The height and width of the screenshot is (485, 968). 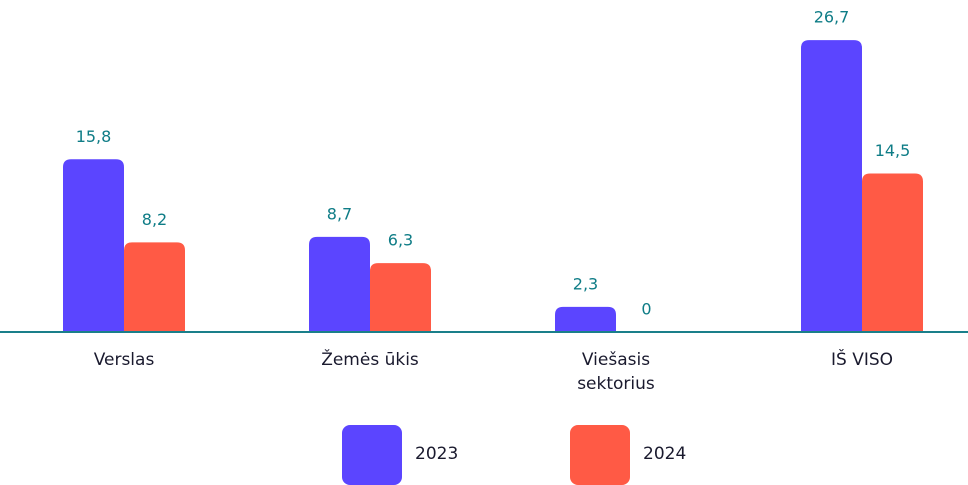 I want to click on x-tick-label: Žemės ūkis, so click(x=370, y=360).